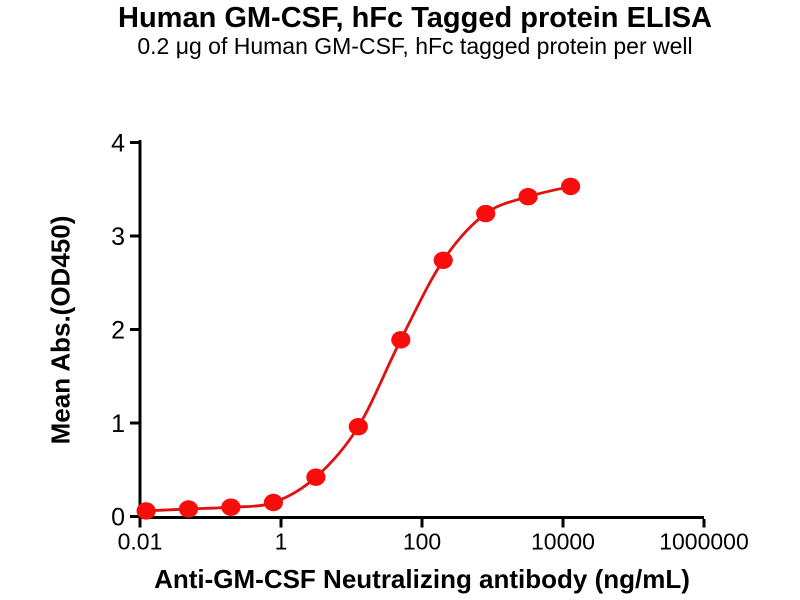 This screenshot has width=800, height=600. Describe the element at coordinates (415, 18) in the screenshot. I see `chart-title: Human GM-CSF, hFc Tagged protein ELISA` at that location.